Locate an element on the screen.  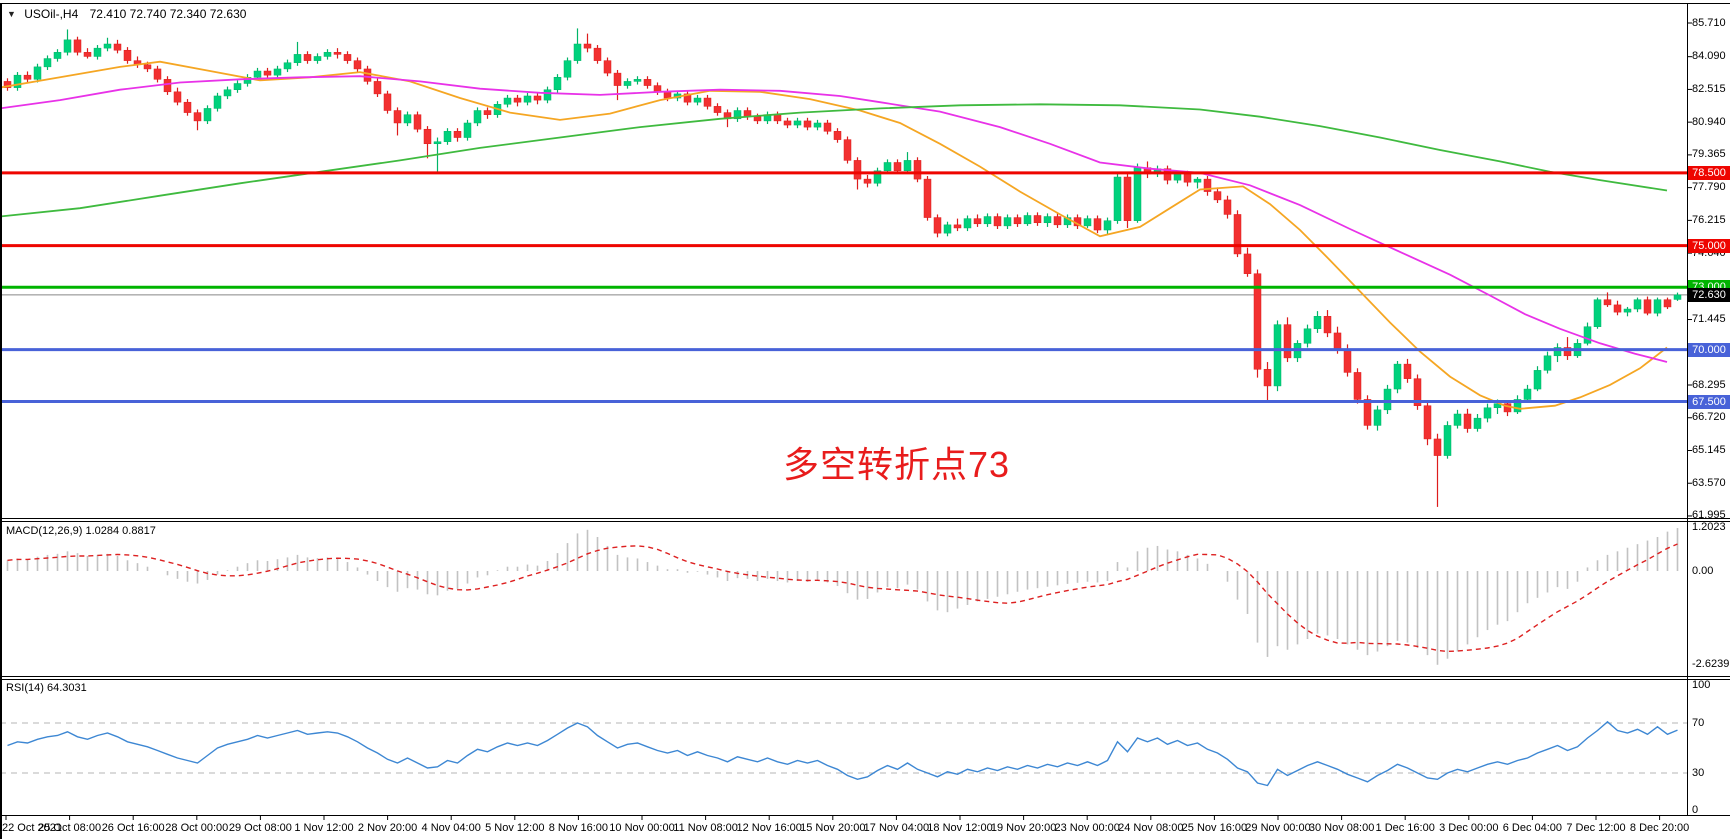
time-axis-label: 8 Dec 20:00 is located at coordinates (1659, 828).